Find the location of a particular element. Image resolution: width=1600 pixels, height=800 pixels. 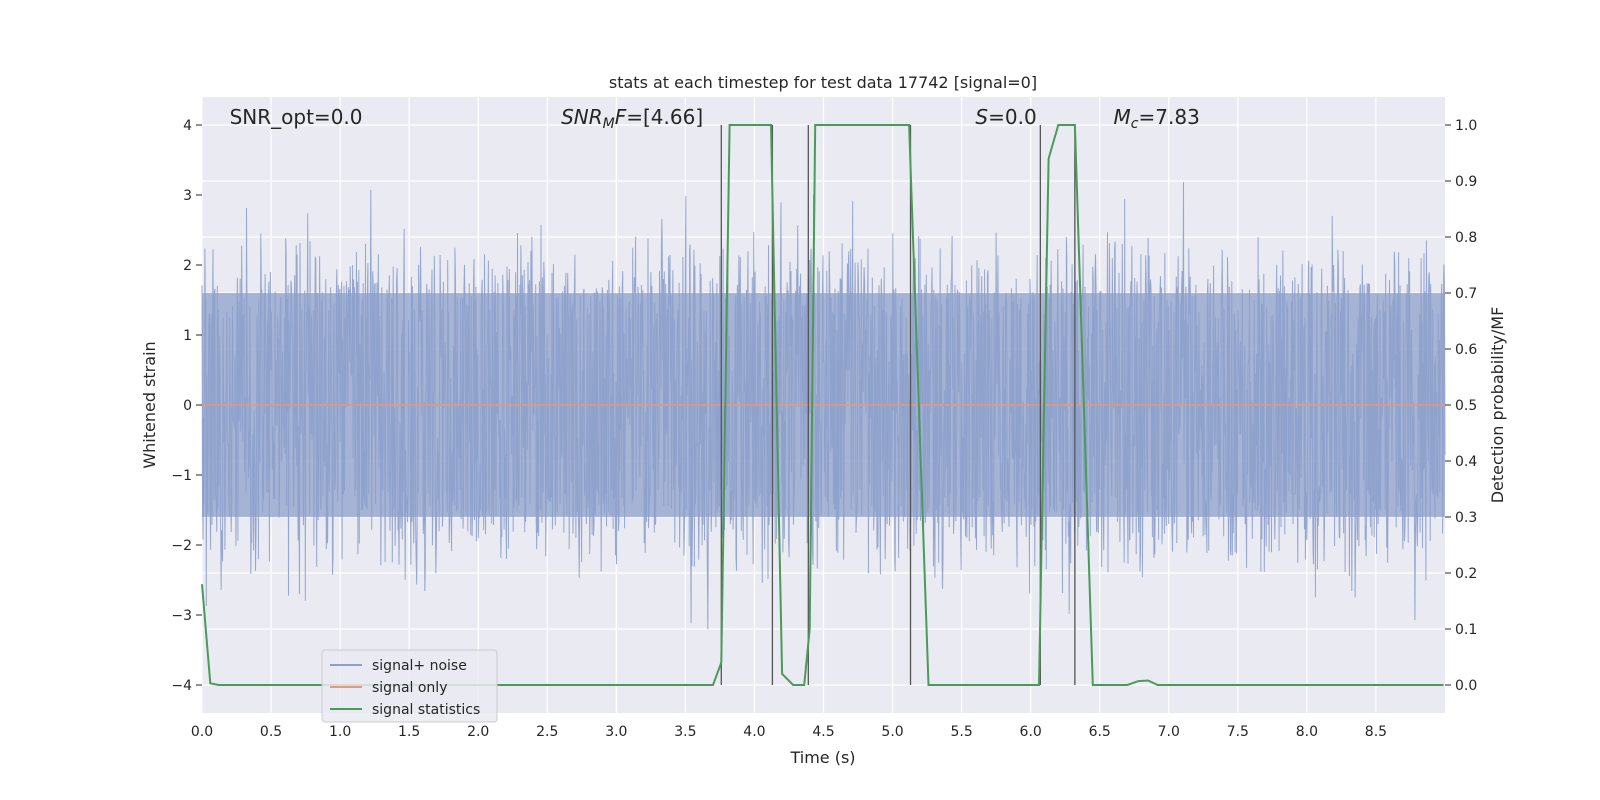

y-right-tick-label: 0.0 is located at coordinates (1466, 686).